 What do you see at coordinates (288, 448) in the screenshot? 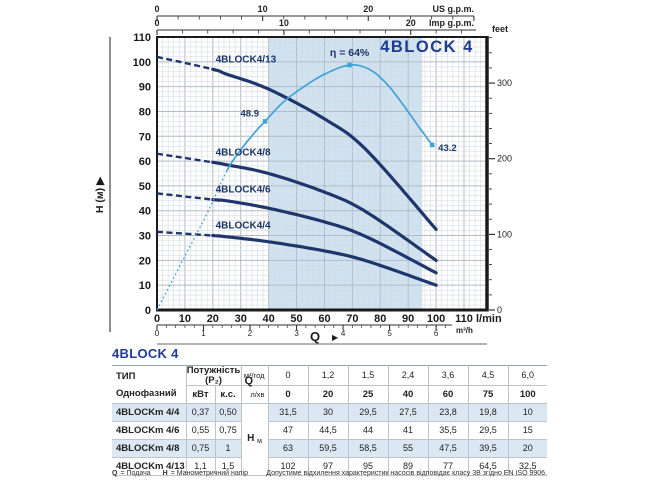
I see `head-value: 63` at bounding box center [288, 448].